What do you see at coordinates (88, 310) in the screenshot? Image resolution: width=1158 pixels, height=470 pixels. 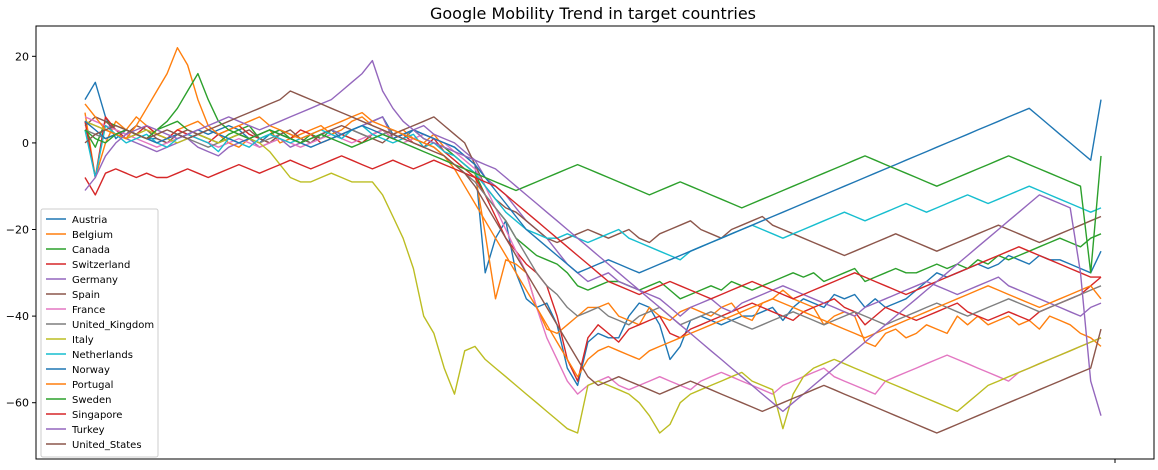 I see `legend-label: France` at bounding box center [88, 310].